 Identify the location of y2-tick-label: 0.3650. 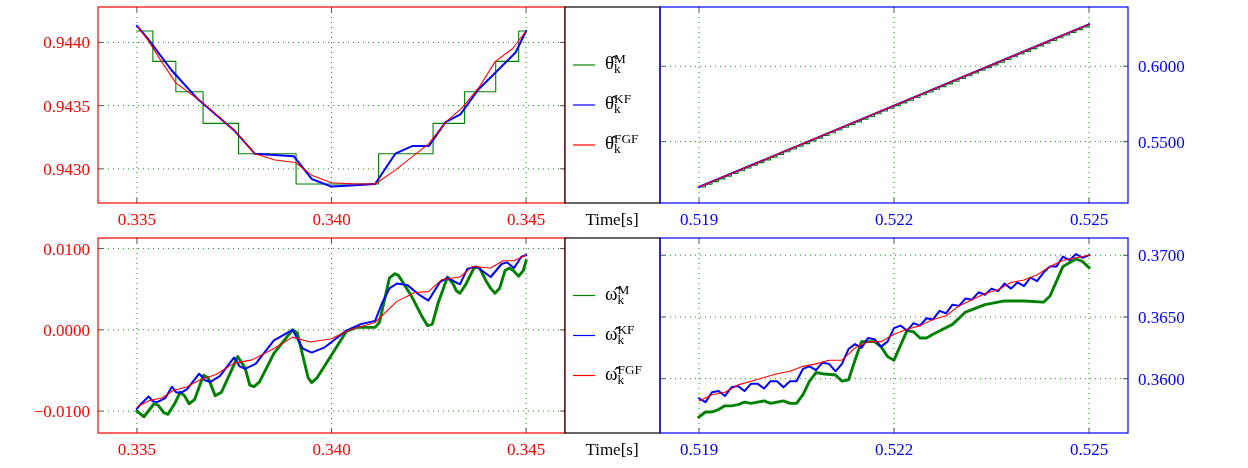
(1161, 317).